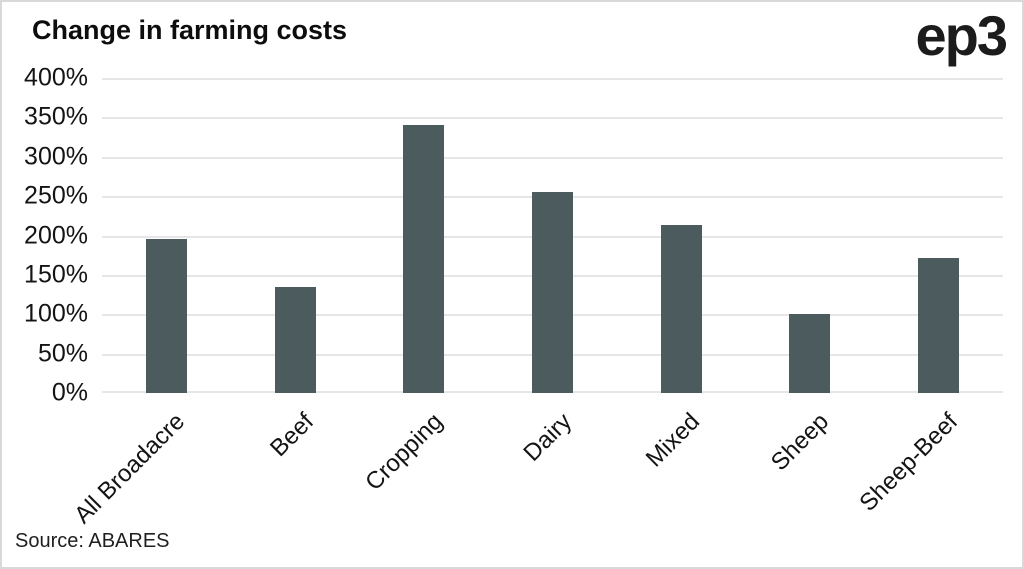 The height and width of the screenshot is (569, 1024). What do you see at coordinates (190, 30) in the screenshot?
I see `chart-title: Change in farming costs` at bounding box center [190, 30].